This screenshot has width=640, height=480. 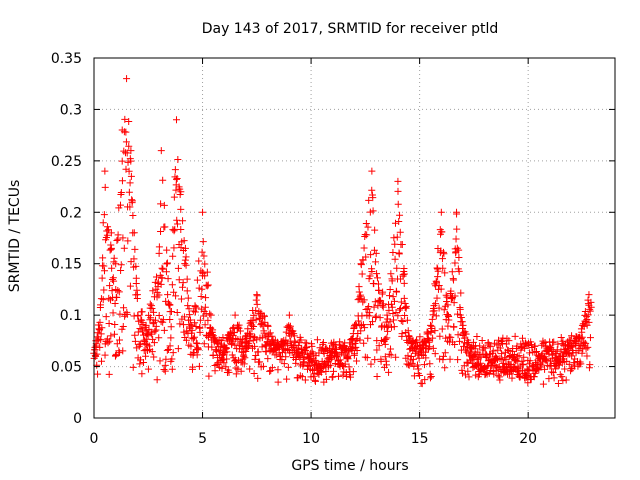 What do you see at coordinates (71, 110) in the screenshot?
I see `y-tick-label: 0.3` at bounding box center [71, 110].